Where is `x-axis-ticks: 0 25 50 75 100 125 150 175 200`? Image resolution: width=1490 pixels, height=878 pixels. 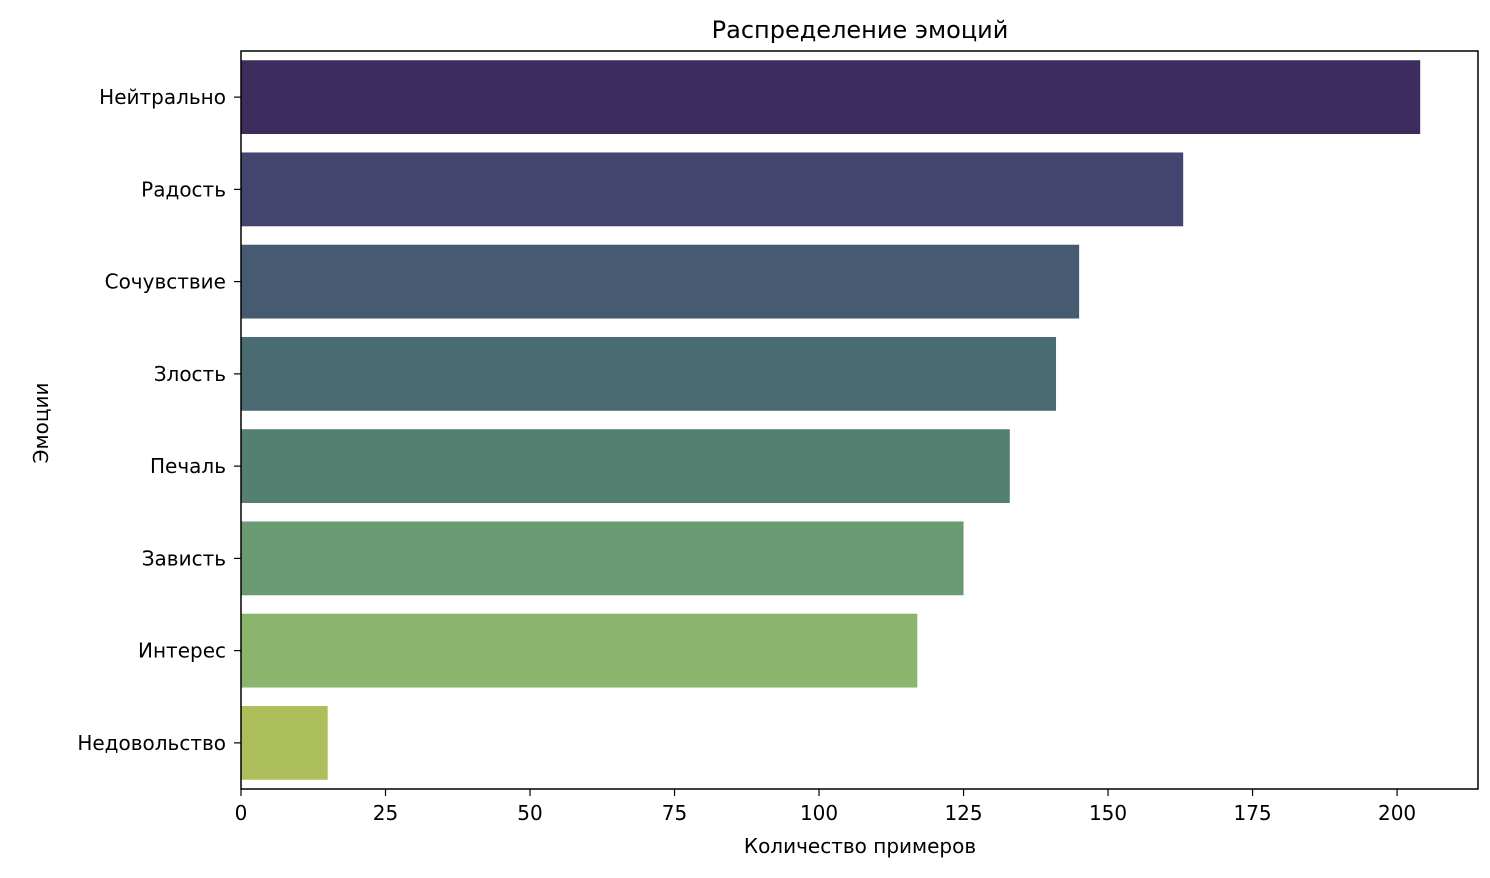
x-axis-ticks: 0 25 50 75 100 125 150 175 200 is located at coordinates (825, 807).